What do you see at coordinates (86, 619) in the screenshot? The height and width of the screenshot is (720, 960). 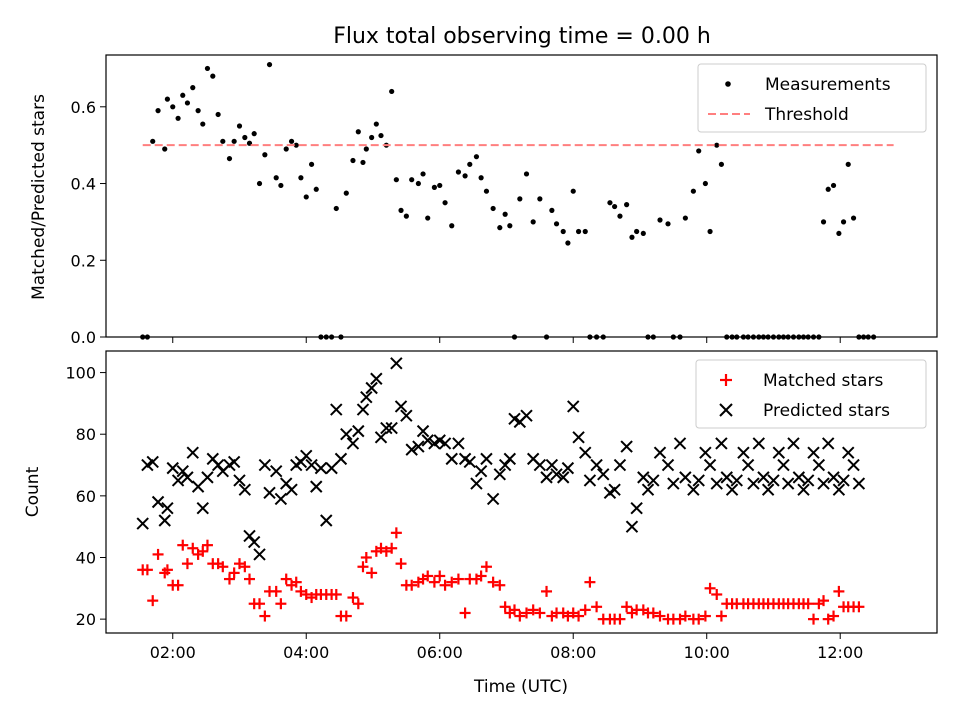 I see `y-tick-label: 20` at bounding box center [86, 619].